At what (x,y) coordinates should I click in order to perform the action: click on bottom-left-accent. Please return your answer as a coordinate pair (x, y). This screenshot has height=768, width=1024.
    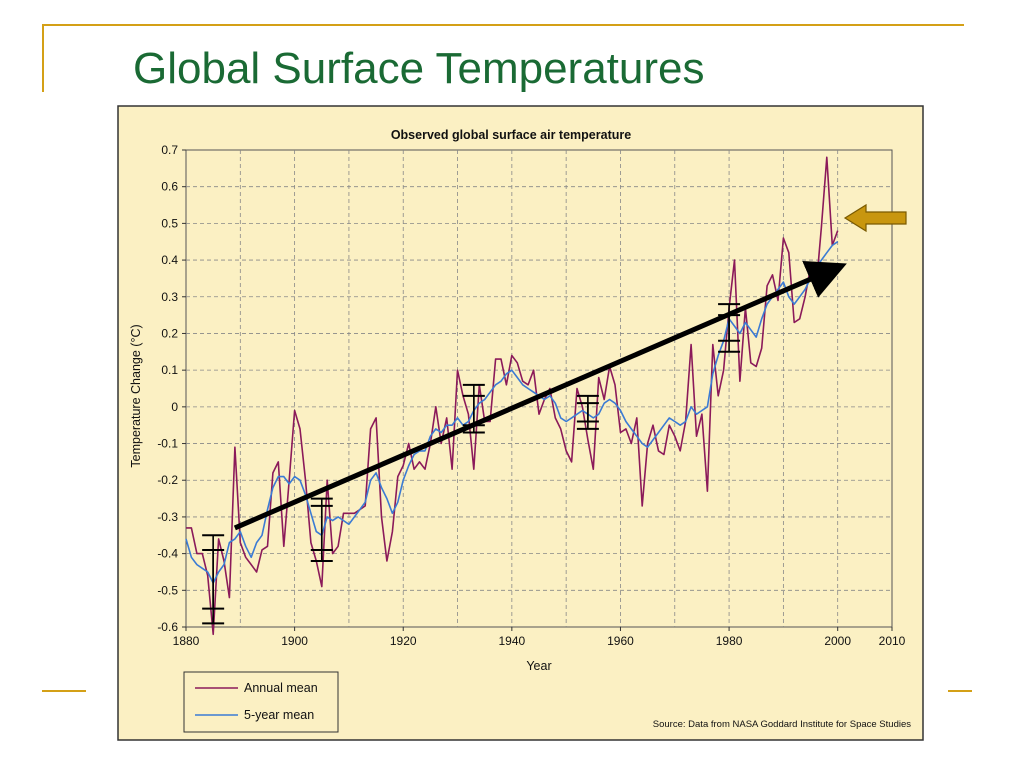
    Looking at the image, I should click on (64, 691).